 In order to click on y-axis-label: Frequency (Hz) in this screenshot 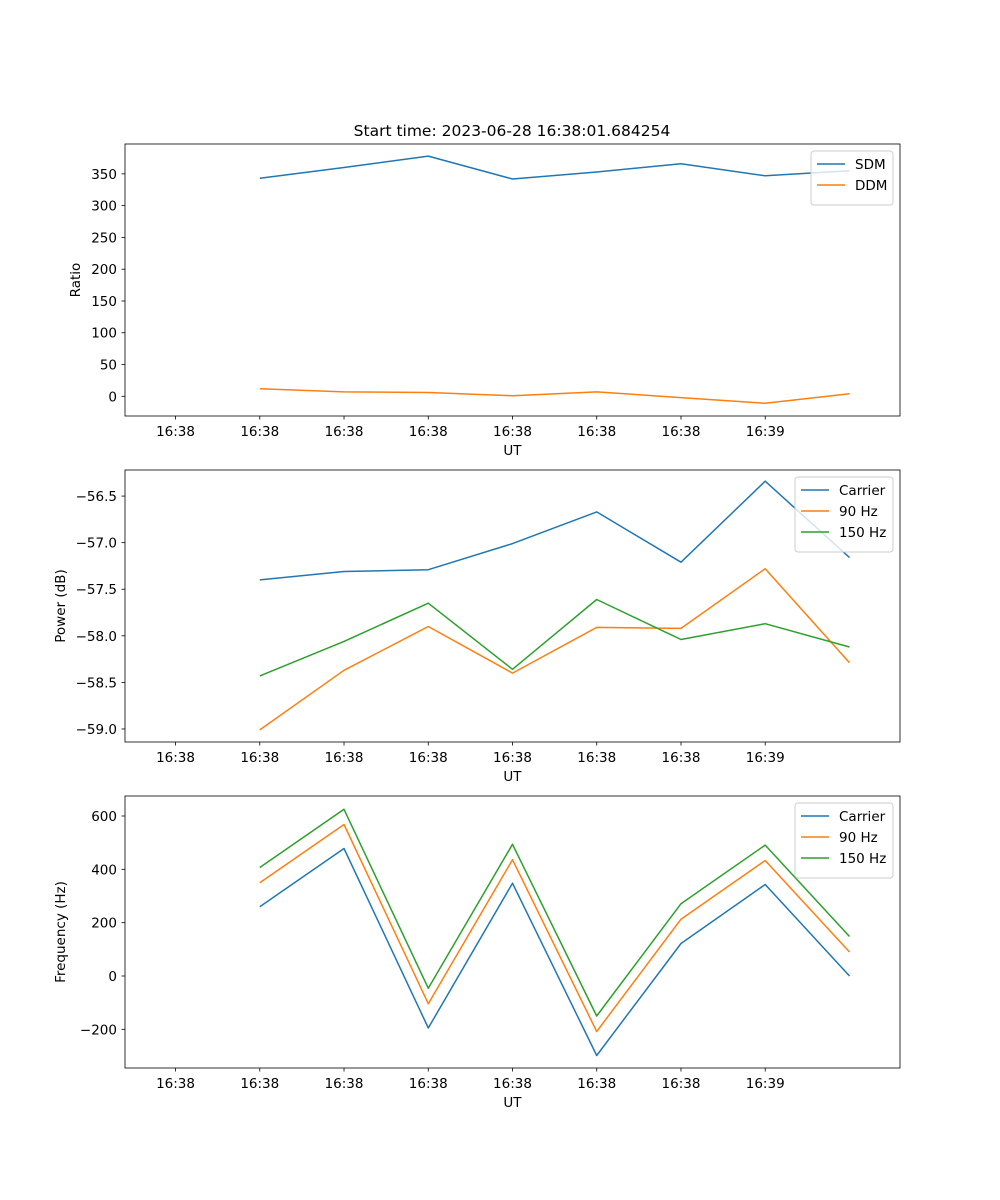, I will do `click(61, 932)`.